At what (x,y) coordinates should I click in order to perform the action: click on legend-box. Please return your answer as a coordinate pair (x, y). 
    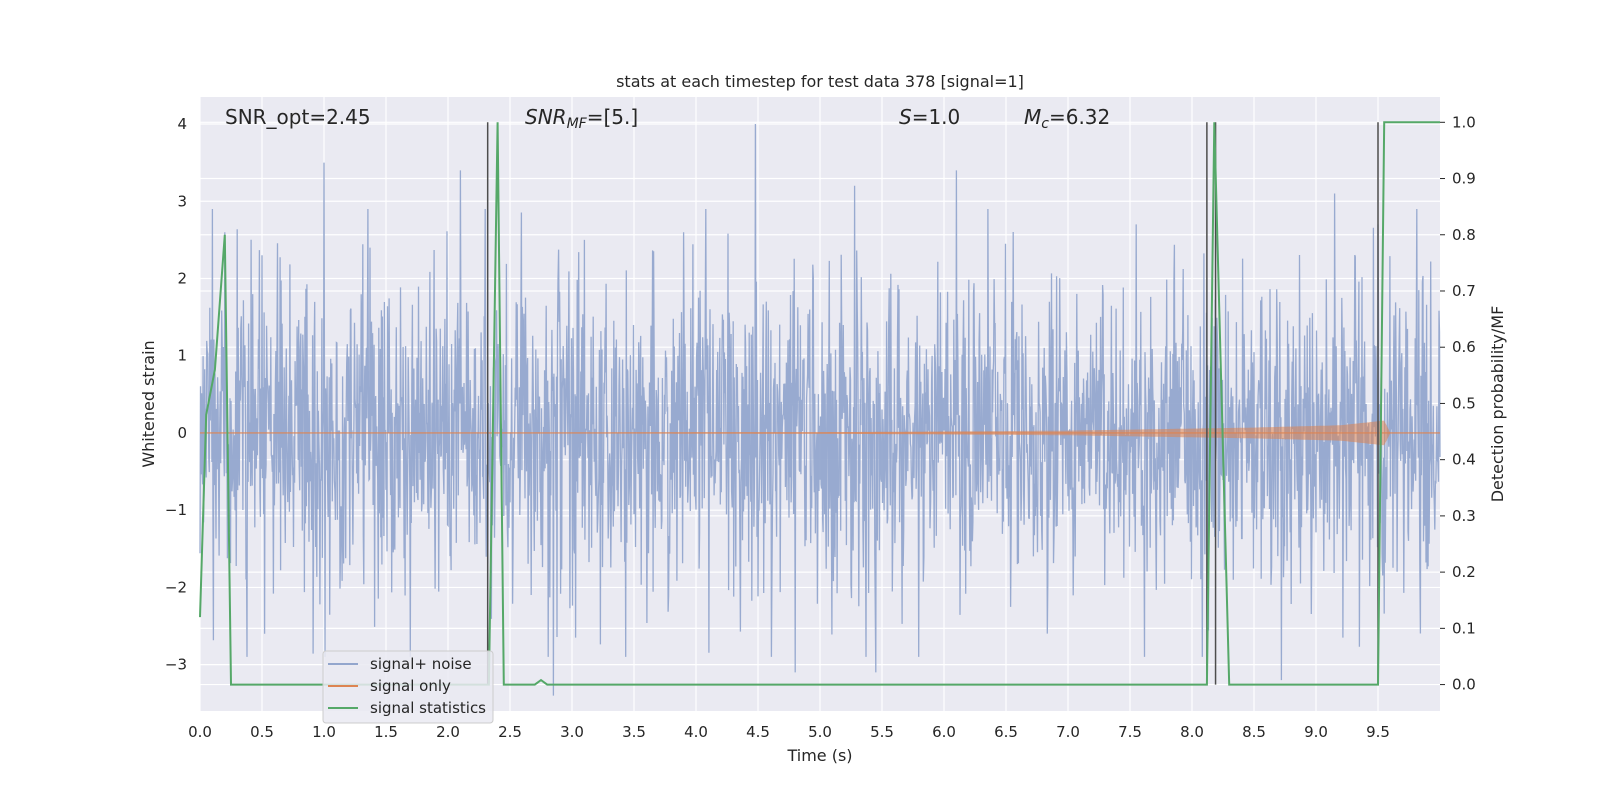
    Looking at the image, I should click on (408, 687).